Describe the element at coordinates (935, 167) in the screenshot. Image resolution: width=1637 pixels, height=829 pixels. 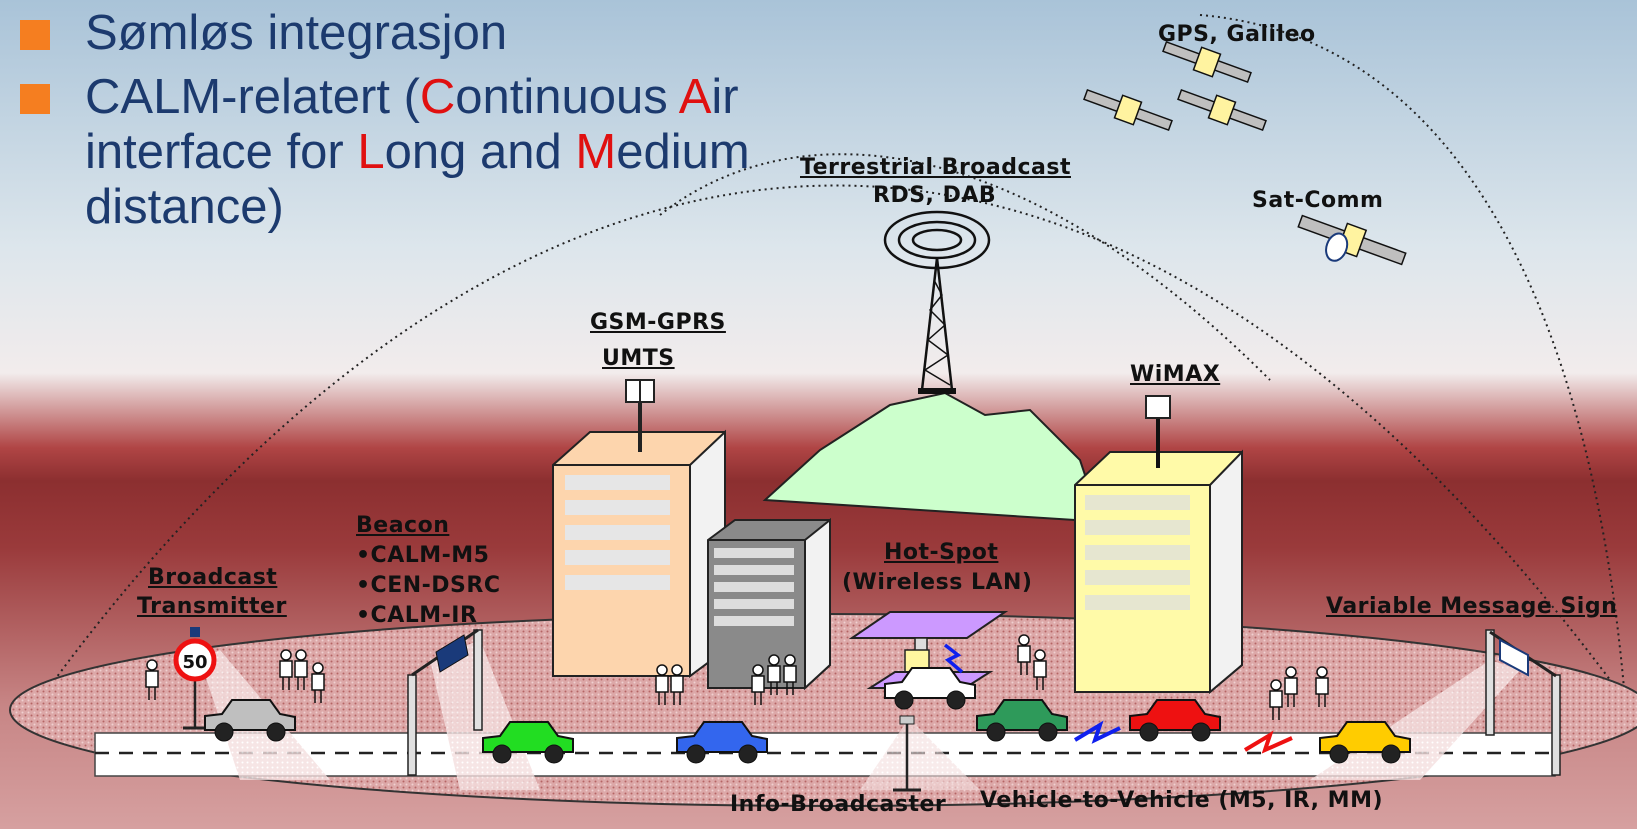
I see `label-terrestrial-broadcast: Terrestrial Broadcast` at that location.